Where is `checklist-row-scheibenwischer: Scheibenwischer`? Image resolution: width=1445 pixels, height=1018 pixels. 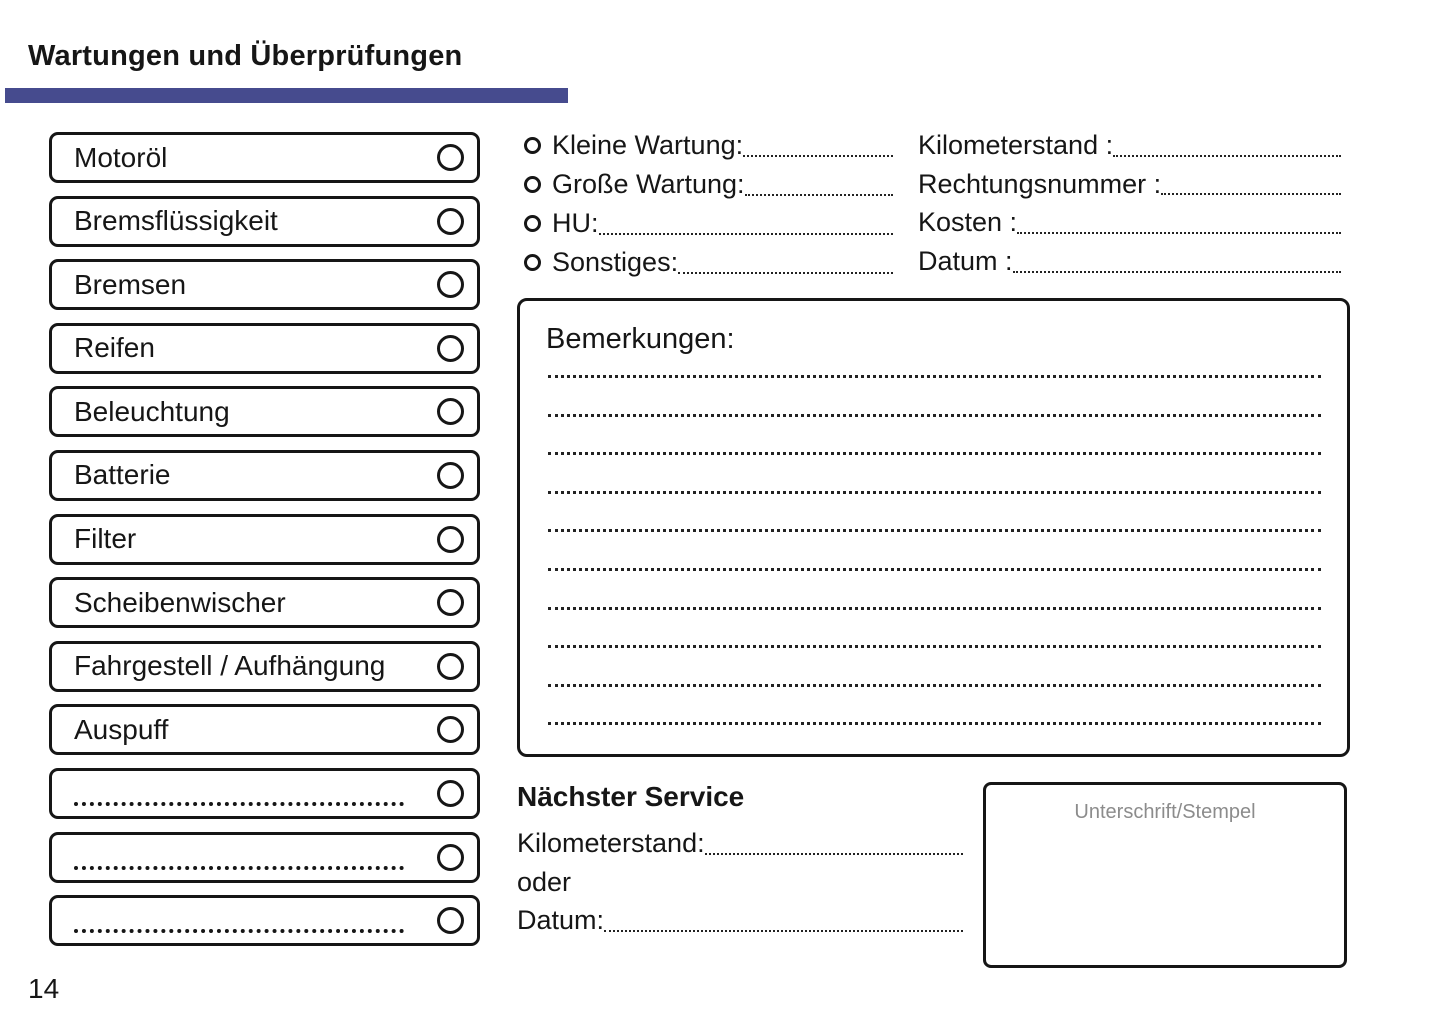
checklist-row-scheibenwischer: Scheibenwischer is located at coordinates (264, 603).